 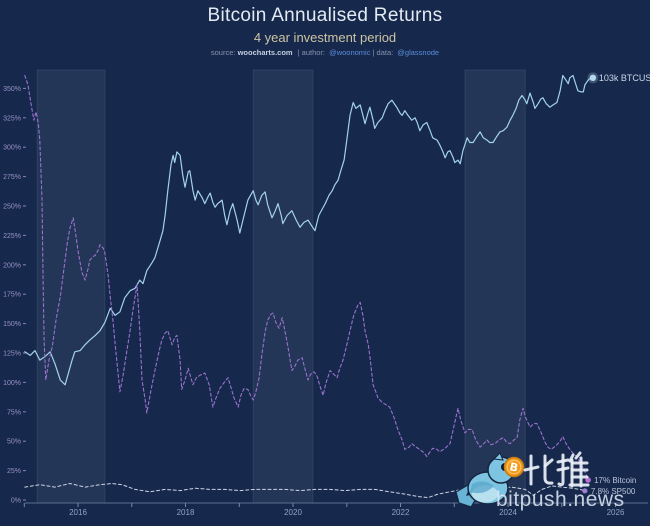 What do you see at coordinates (14, 442) in the screenshot?
I see `y-tick-label: 50%` at bounding box center [14, 442].